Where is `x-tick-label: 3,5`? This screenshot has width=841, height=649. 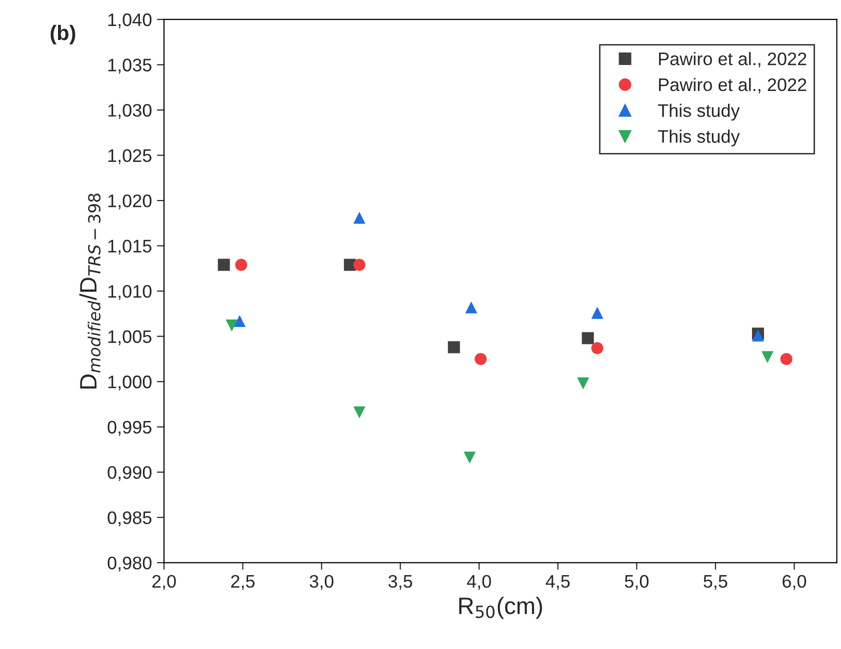
x-tick-label: 3,5 is located at coordinates (400, 582).